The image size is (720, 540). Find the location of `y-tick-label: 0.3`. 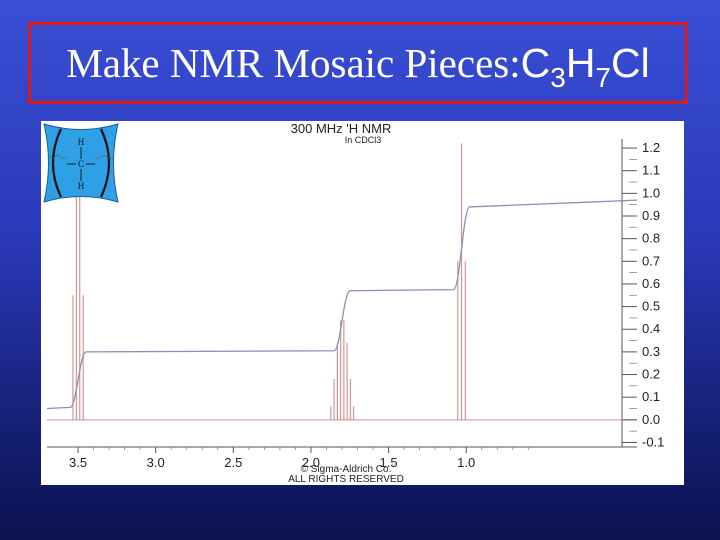

y-tick-label: 0.3 is located at coordinates (651, 351).